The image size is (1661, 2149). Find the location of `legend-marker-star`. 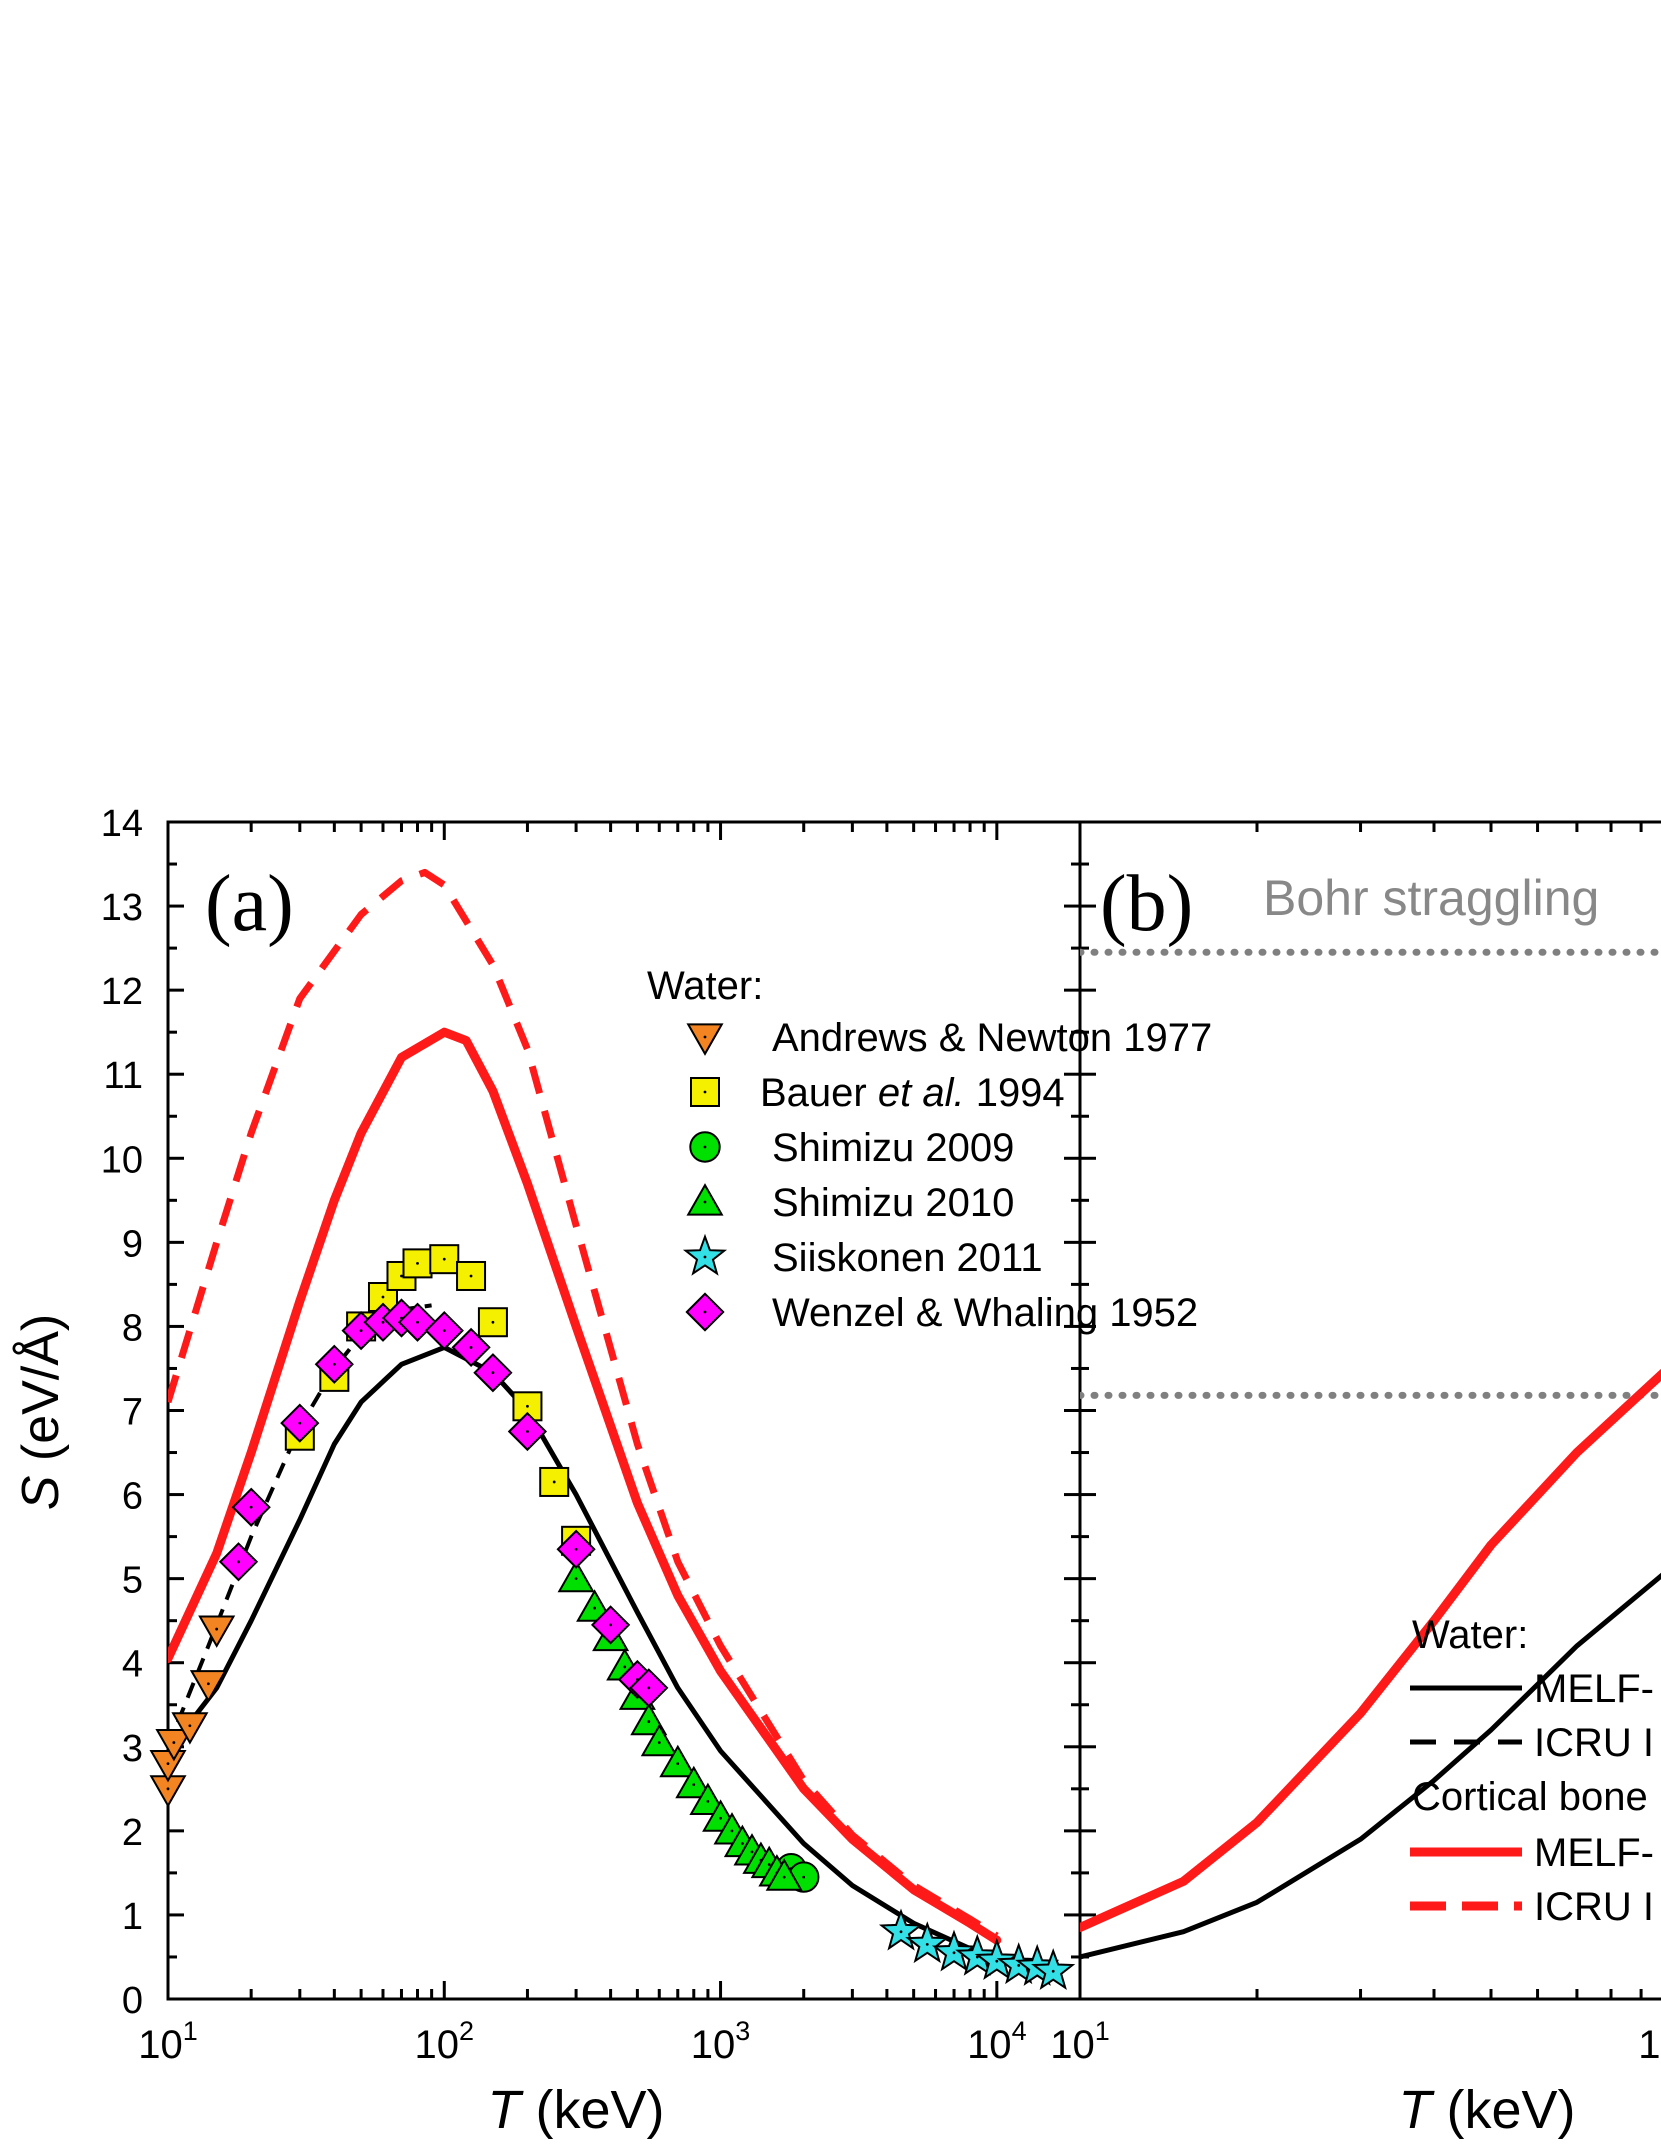

legend-marker-star is located at coordinates (705, 1254).